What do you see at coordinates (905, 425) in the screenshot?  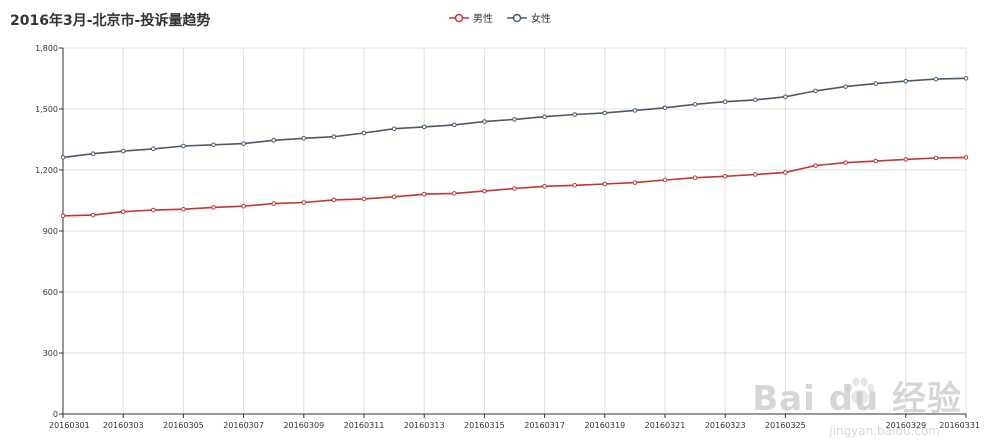 I see `x-tick-label: 20160329` at bounding box center [905, 425].